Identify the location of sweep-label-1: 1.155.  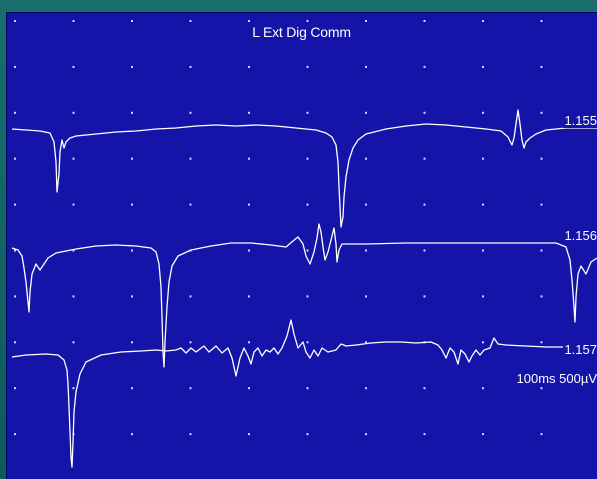
(580, 120).